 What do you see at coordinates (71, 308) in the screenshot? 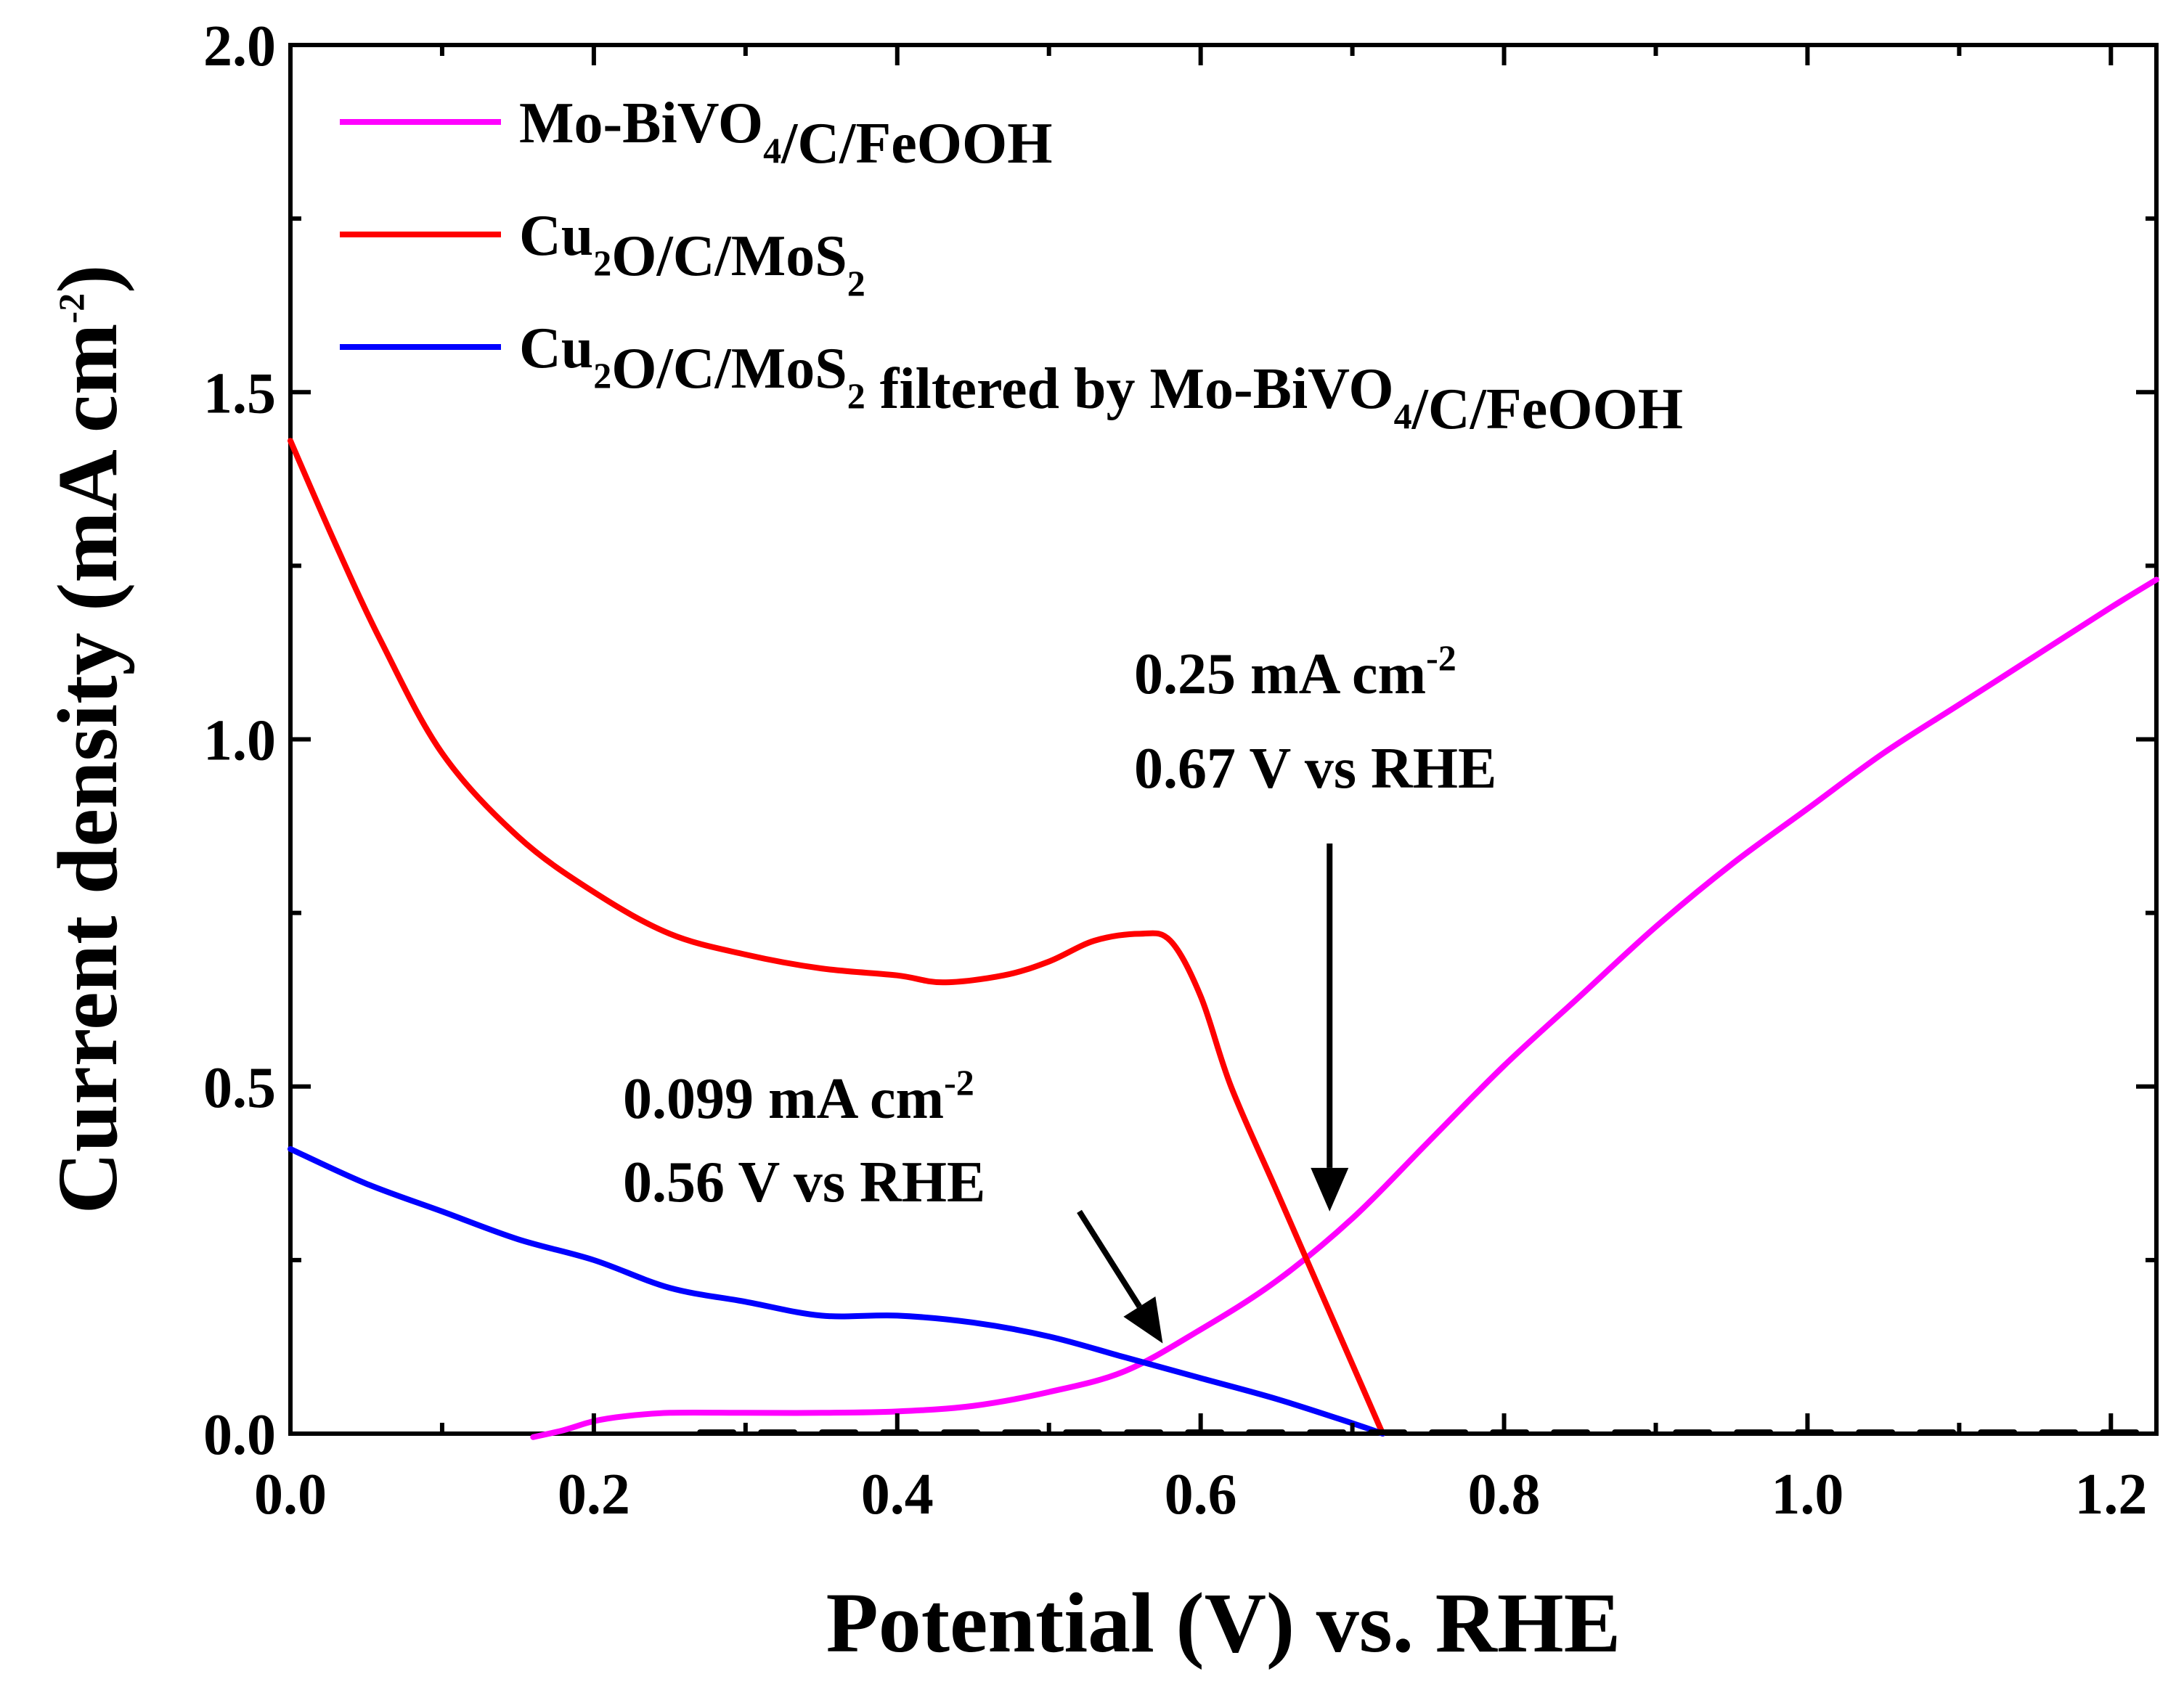
I see `y-axis-title-sup: -2` at bounding box center [71, 308].